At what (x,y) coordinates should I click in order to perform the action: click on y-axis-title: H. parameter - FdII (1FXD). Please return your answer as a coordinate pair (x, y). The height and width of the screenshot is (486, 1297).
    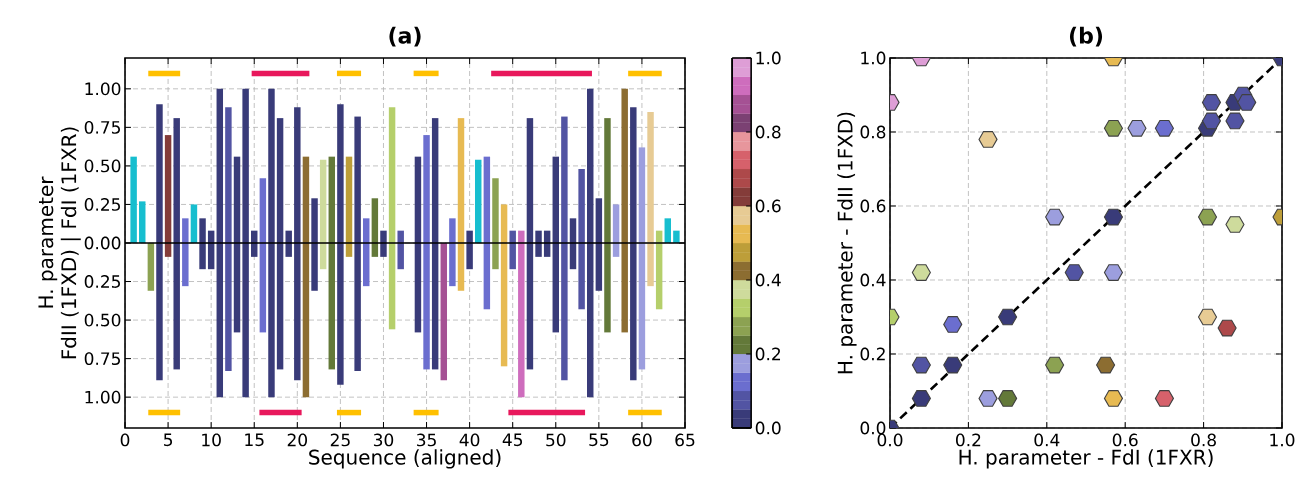
    Looking at the image, I should click on (847, 243).